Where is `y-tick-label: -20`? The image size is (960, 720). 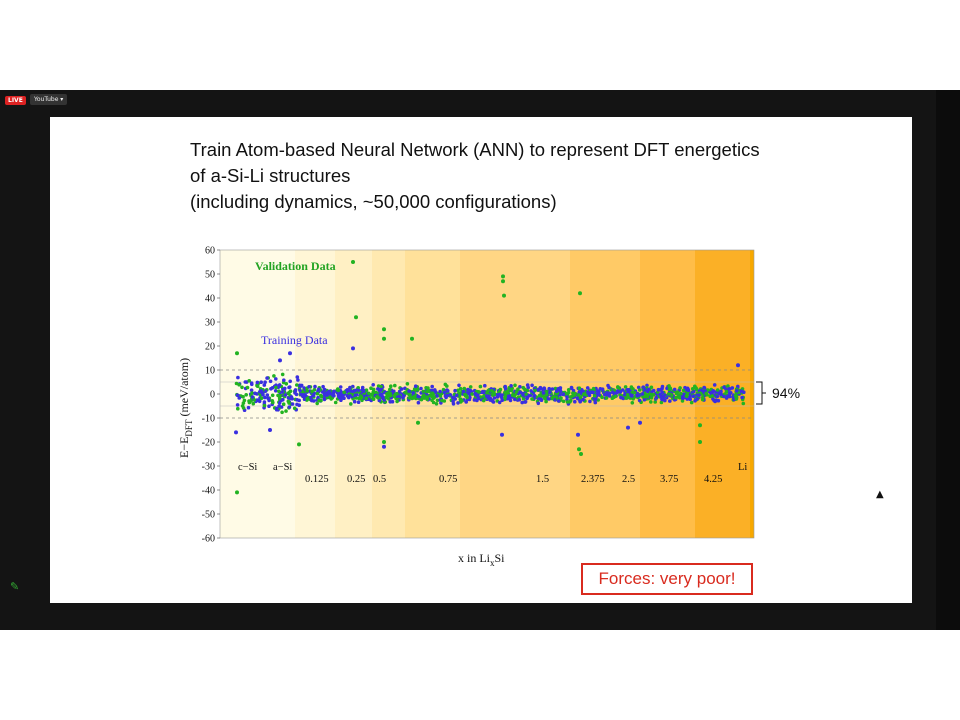 y-tick-label: -20 is located at coordinates (208, 443).